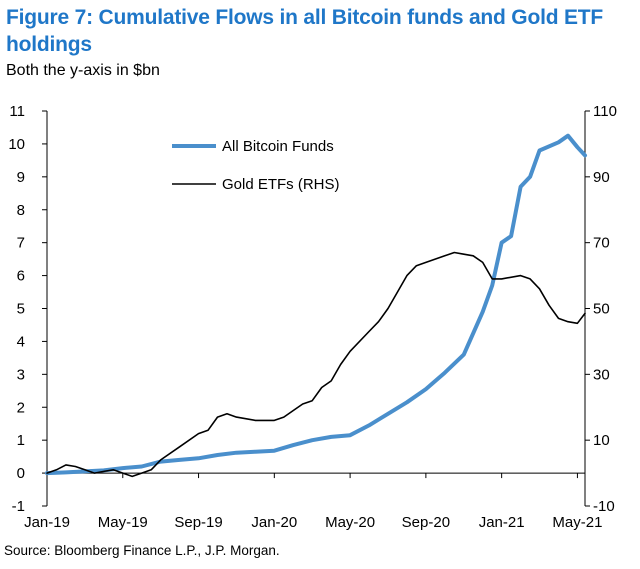  What do you see at coordinates (18, 506) in the screenshot?
I see `left-tick-label: -1` at bounding box center [18, 506].